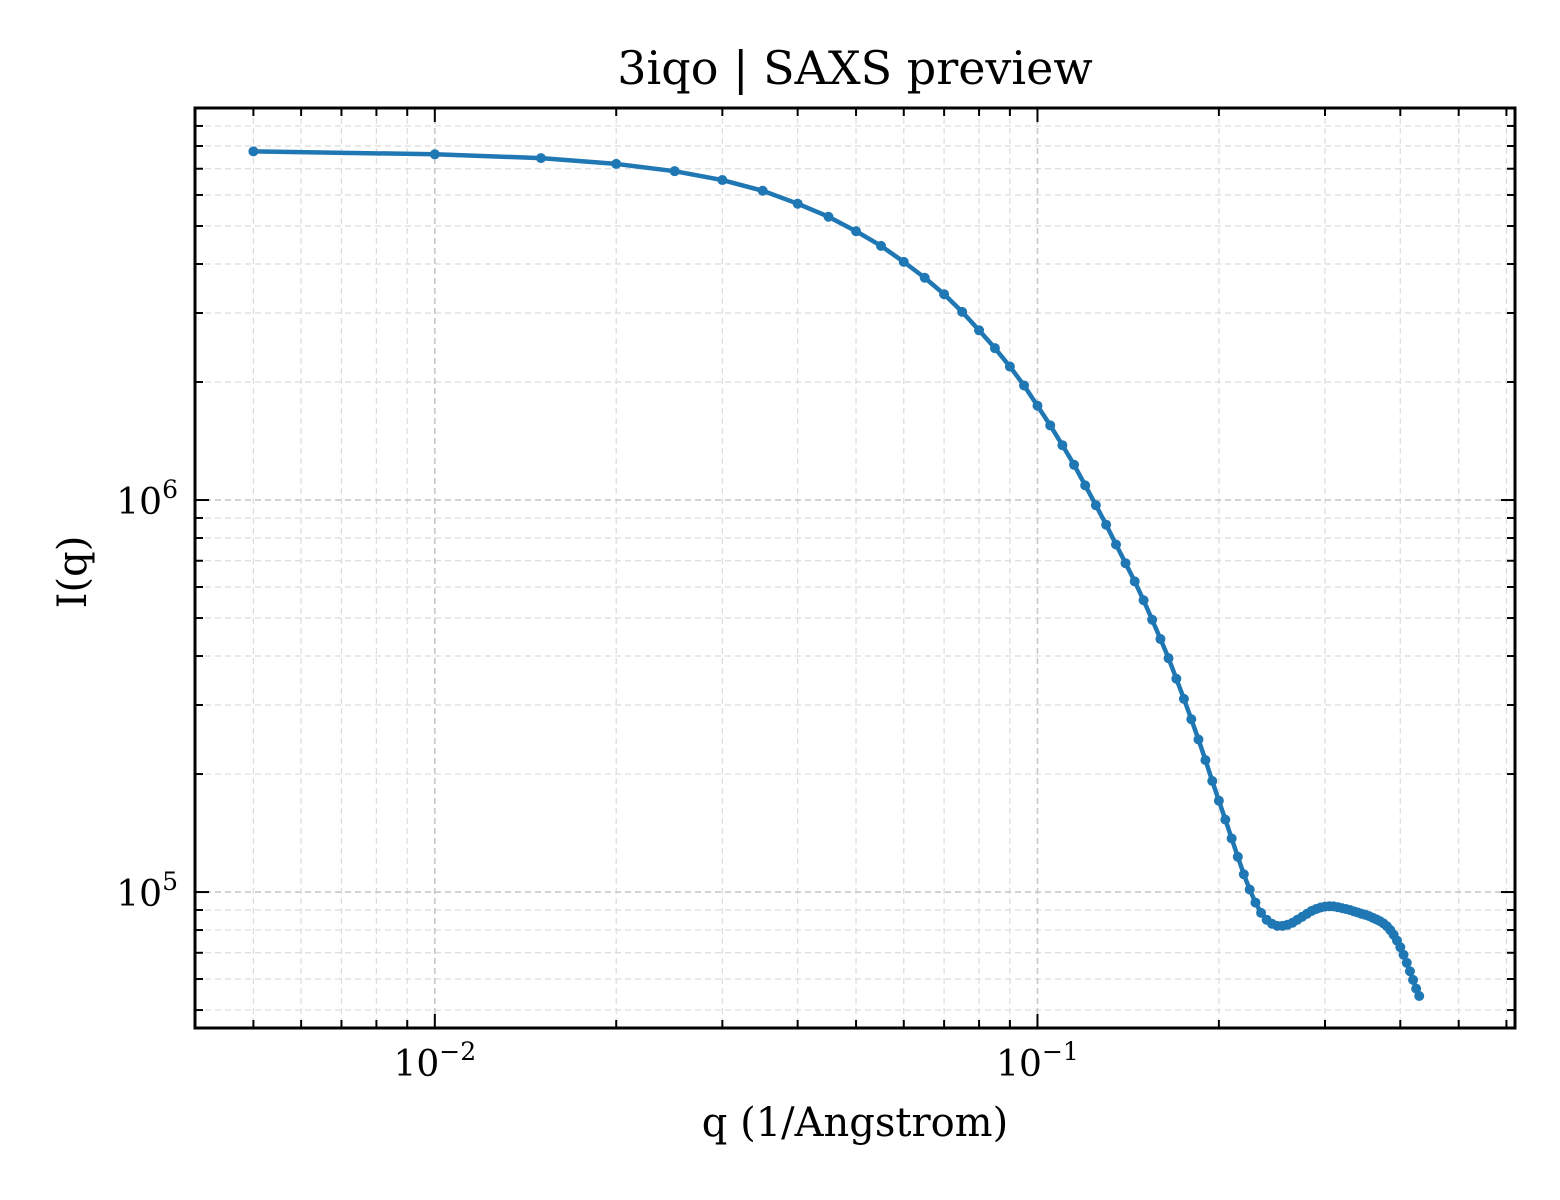 Image resolution: width=1560 pixels, height=1200 pixels. Describe the element at coordinates (855, 1123) in the screenshot. I see `x-axis-label: q (1/Angstrom)` at that location.